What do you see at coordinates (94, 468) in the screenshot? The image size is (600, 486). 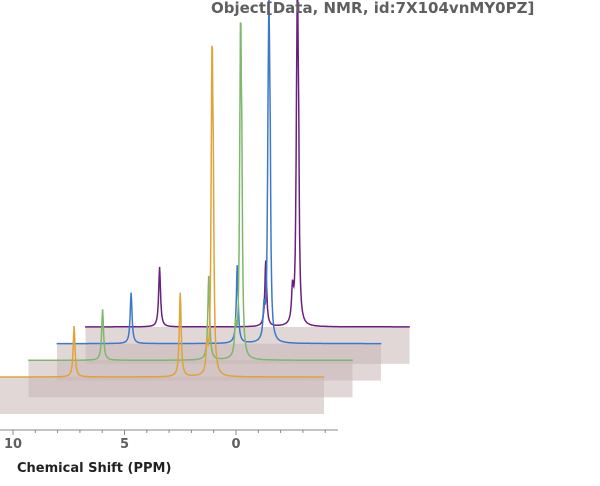 I see `x-axis-label: Chemical Shift (PPM)` at bounding box center [94, 468].